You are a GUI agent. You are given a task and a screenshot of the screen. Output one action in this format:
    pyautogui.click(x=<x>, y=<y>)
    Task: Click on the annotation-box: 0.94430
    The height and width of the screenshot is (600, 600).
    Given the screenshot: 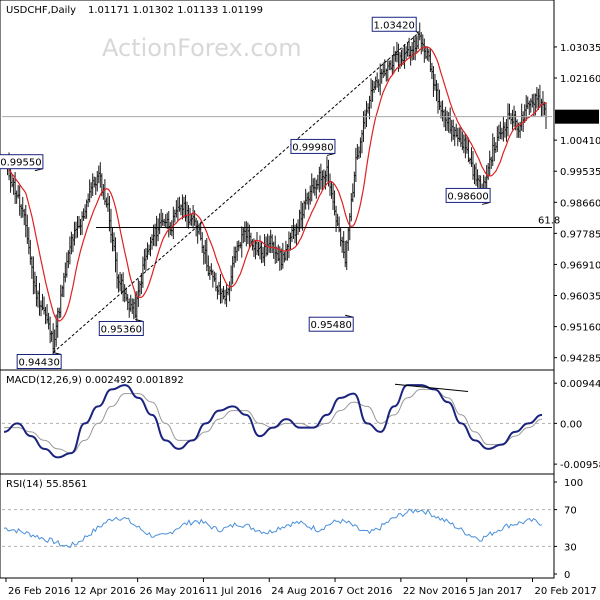 What is the action you would take?
    pyautogui.click(x=39, y=361)
    